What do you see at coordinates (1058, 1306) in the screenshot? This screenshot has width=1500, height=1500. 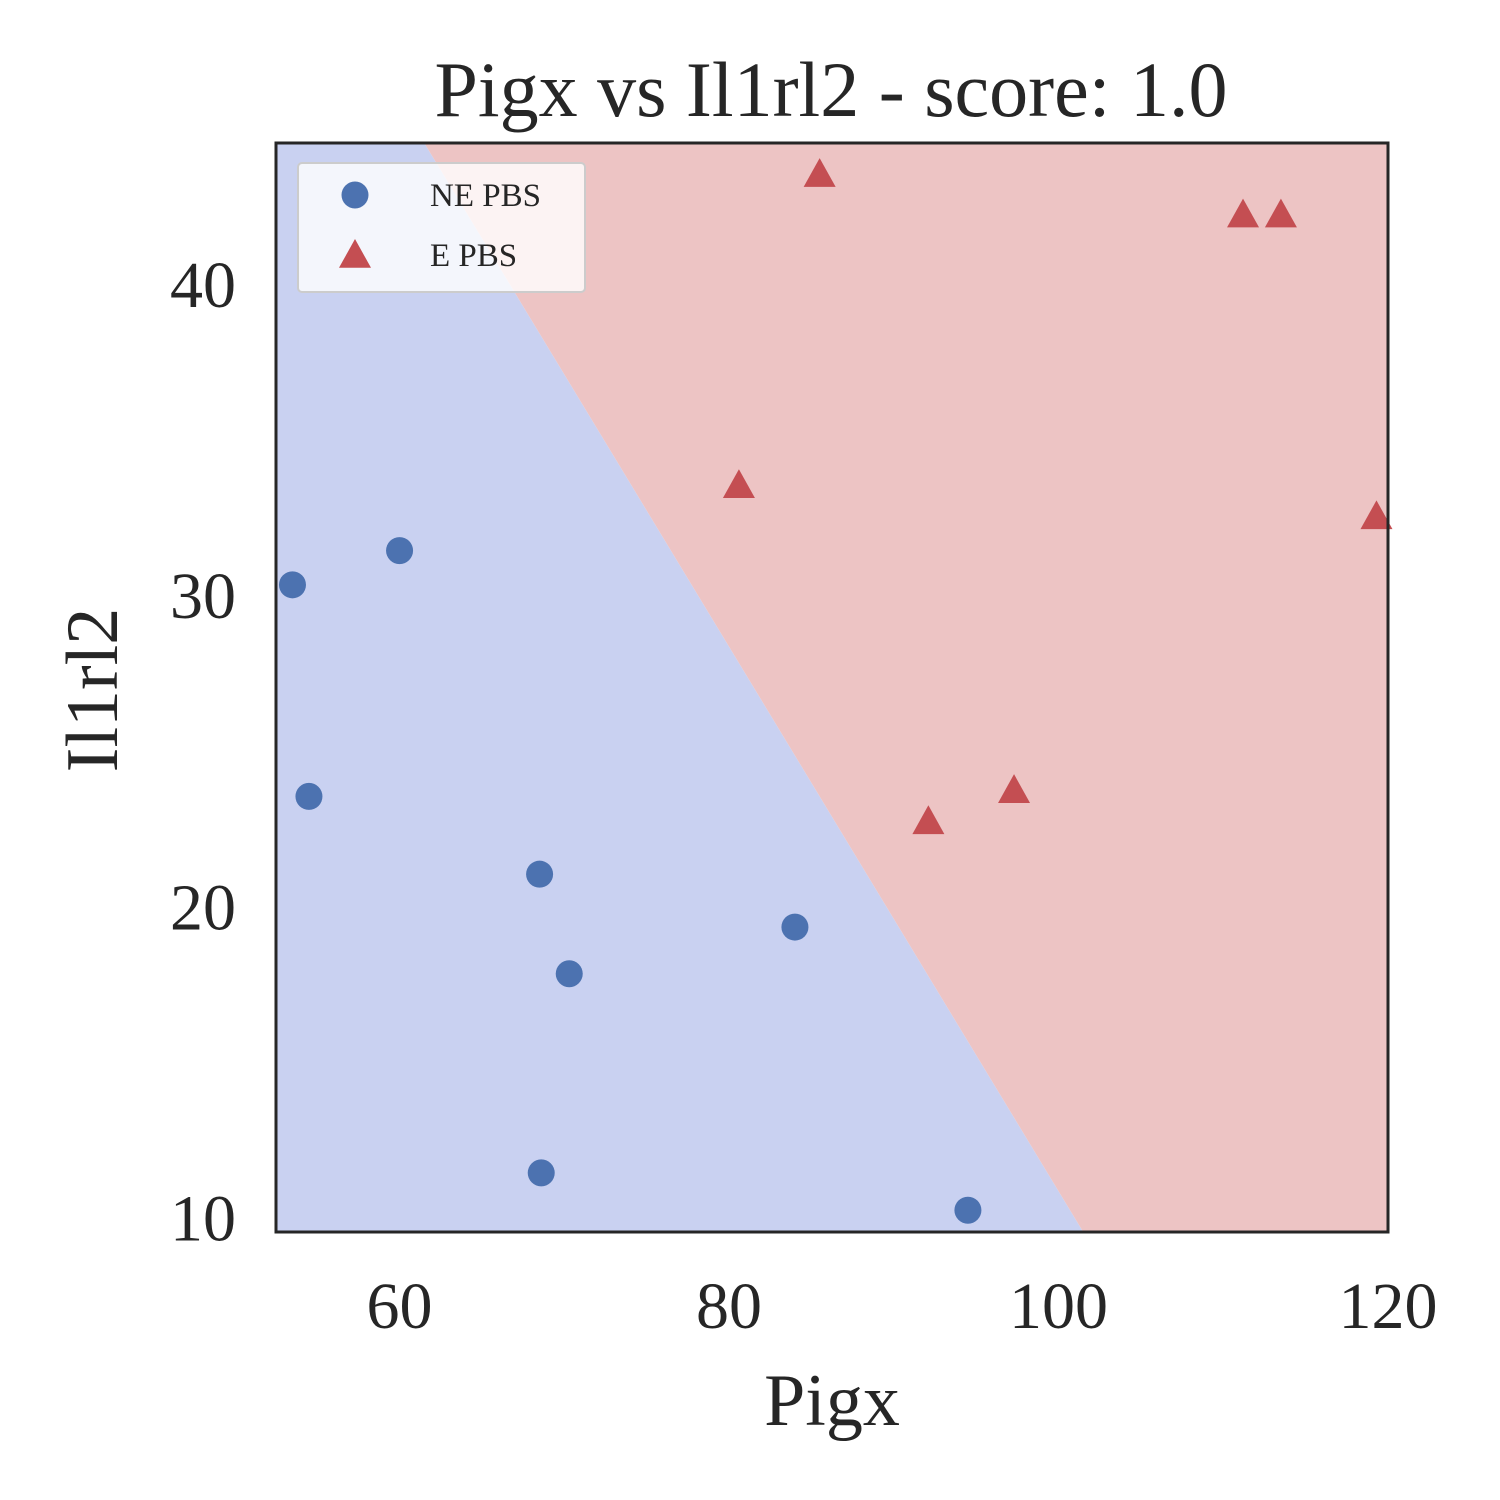 I see `x-tick-label: 100` at bounding box center [1058, 1306].